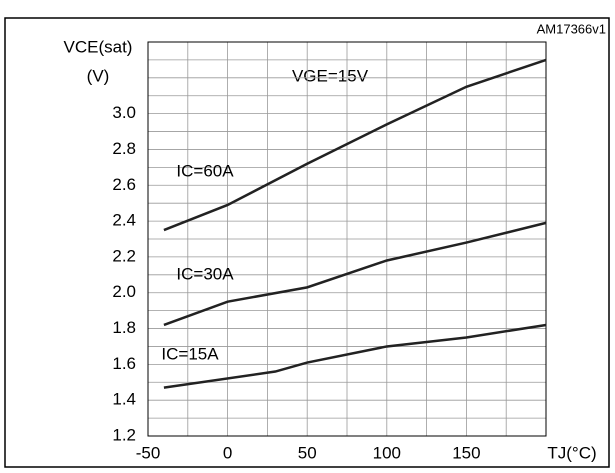 This screenshot has height=473, width=615. Describe the element at coordinates (124, 327) in the screenshot. I see `y-tick-label: 1.8` at that location.